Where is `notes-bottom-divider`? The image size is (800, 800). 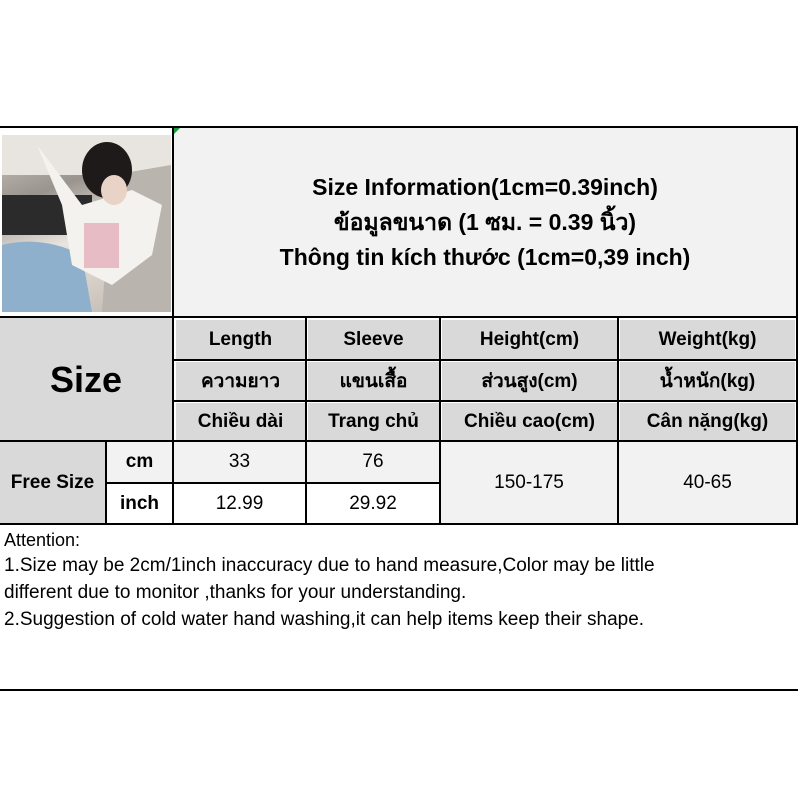
notes-bottom-divider is located at coordinates (399, 690).